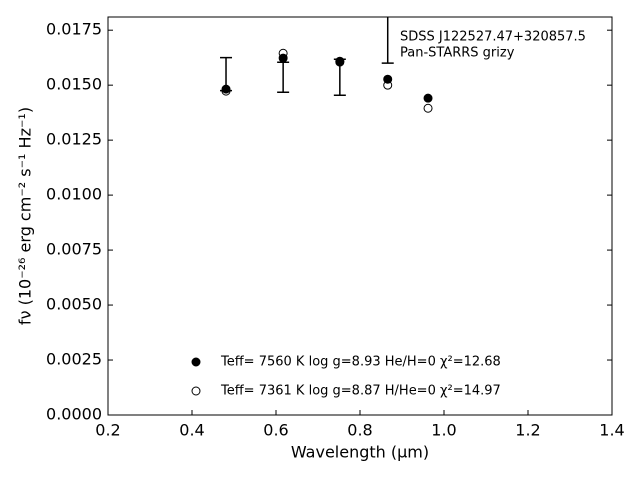  I want to click on x-tick-label: 0.4, so click(191, 430).